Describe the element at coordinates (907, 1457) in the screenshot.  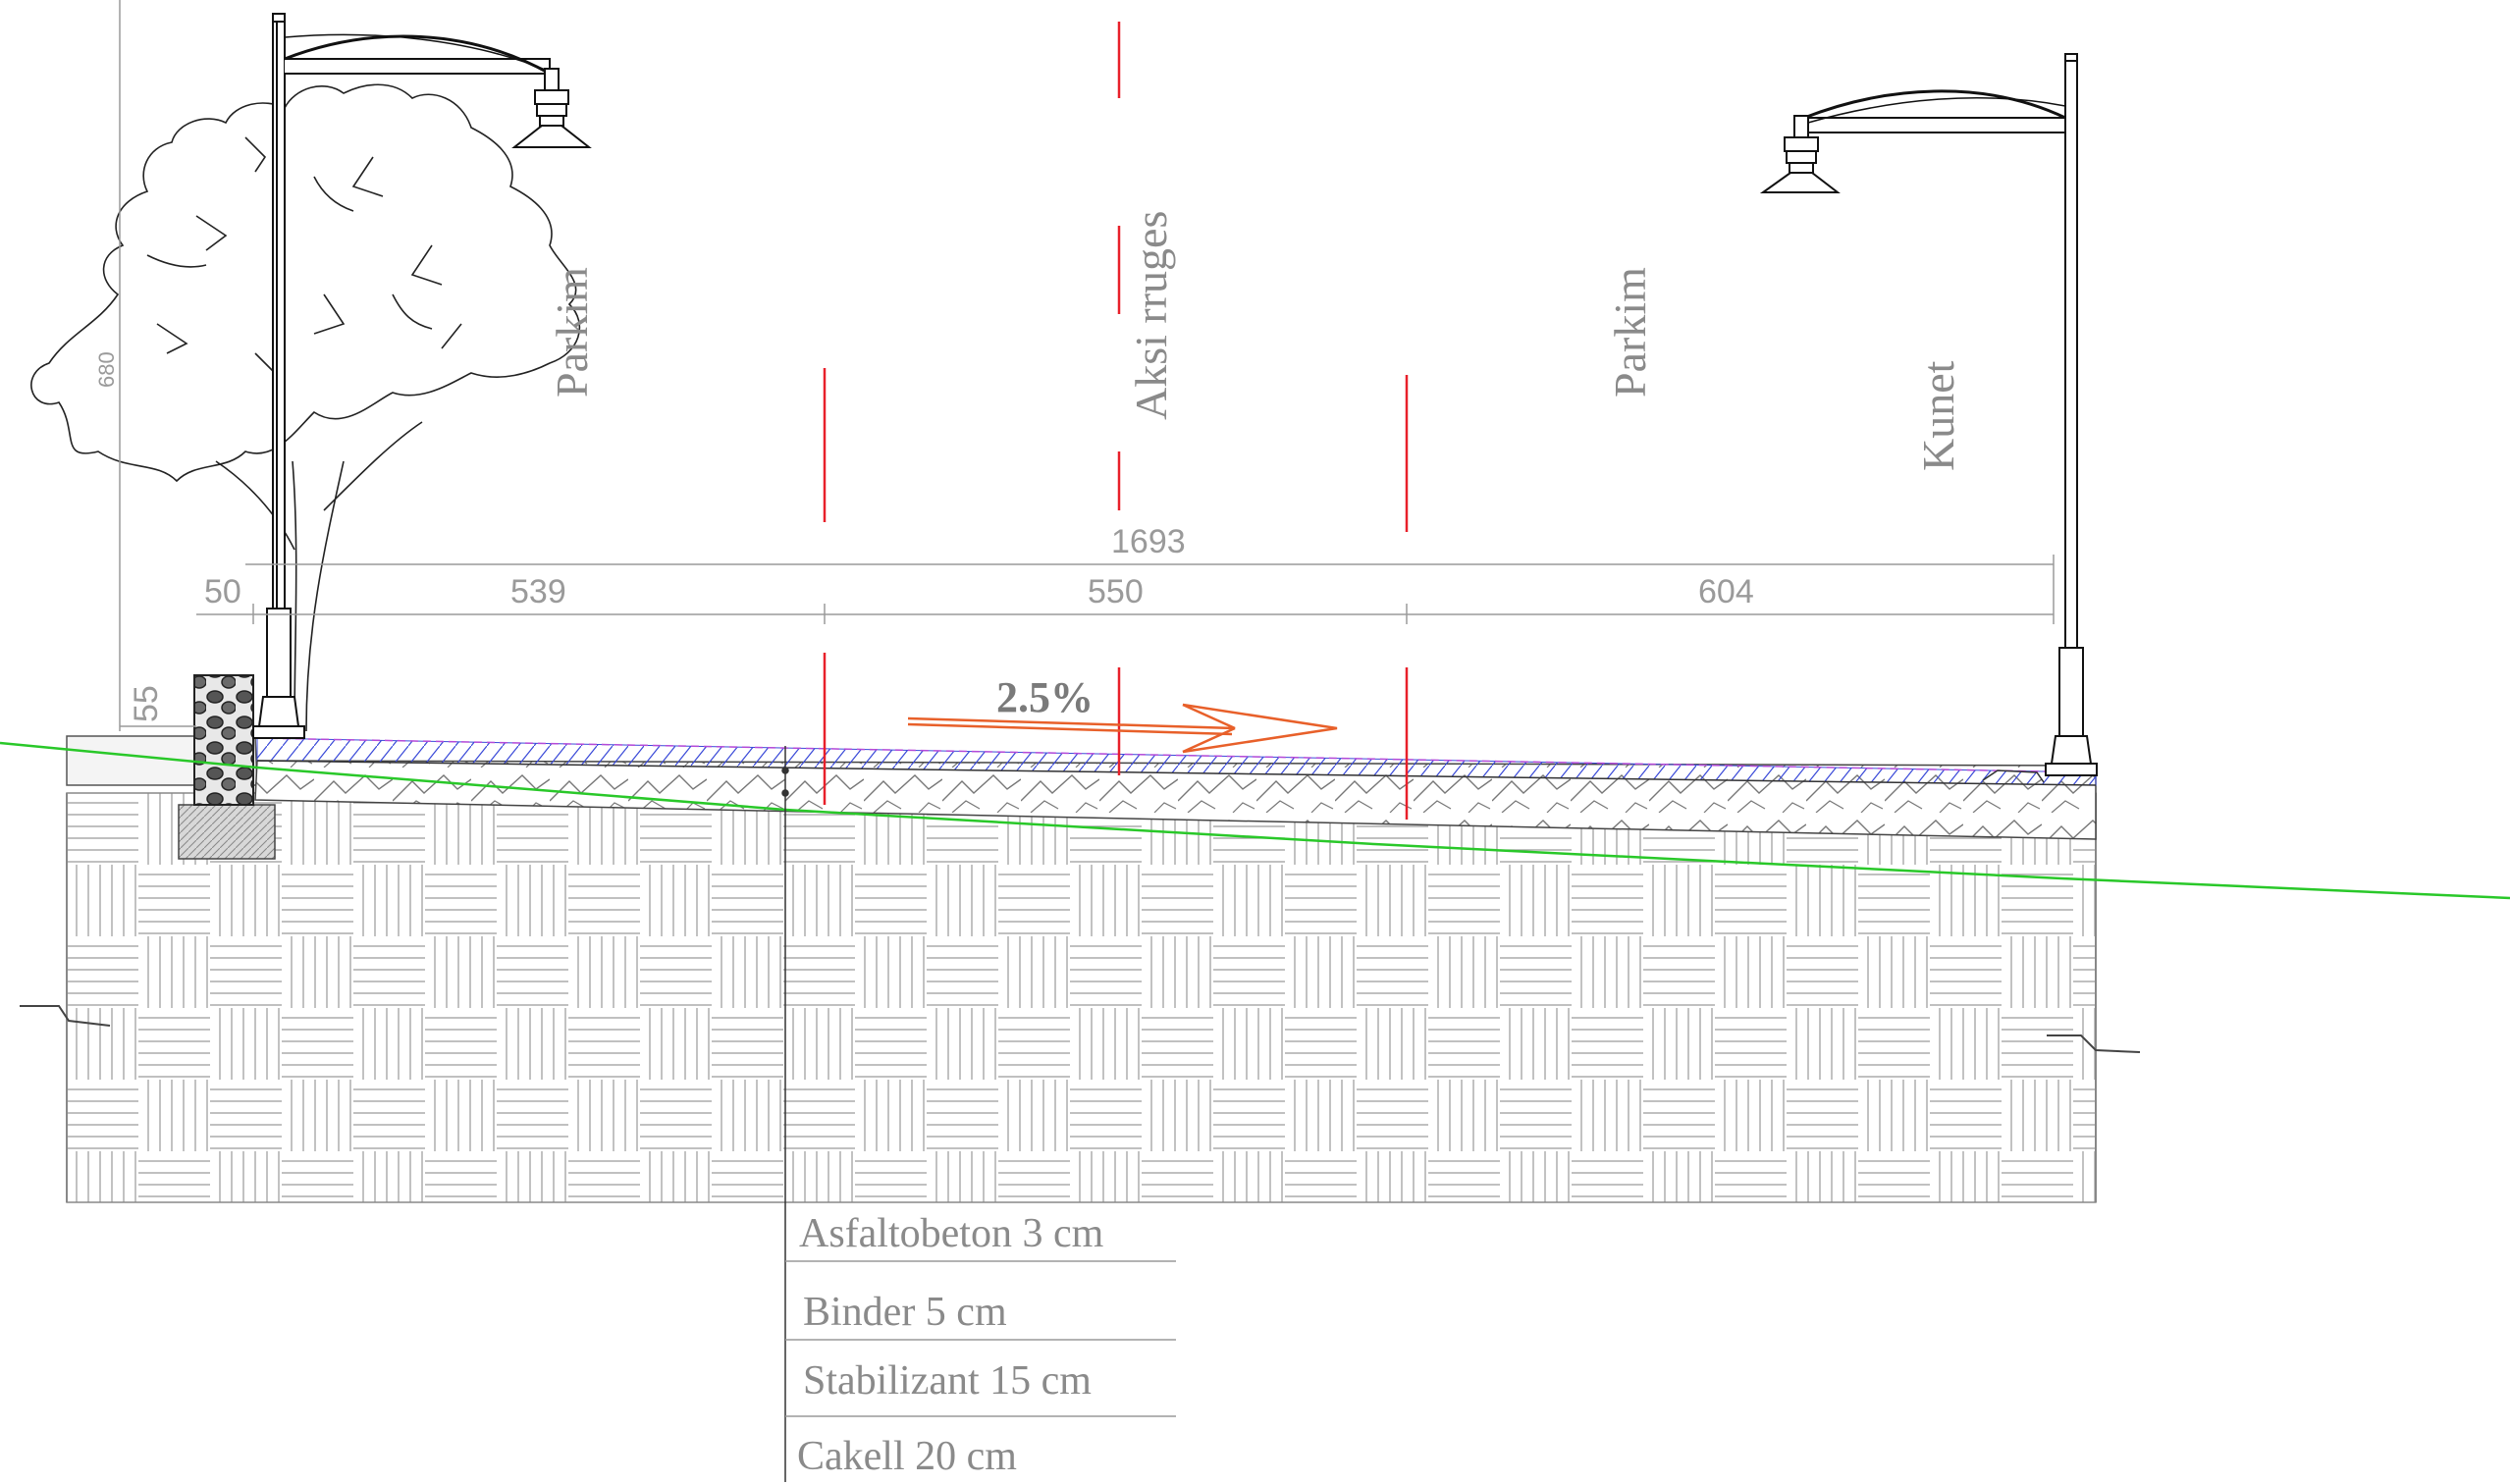
I see `layer-cakell: Cakell 20 cm` at that location.